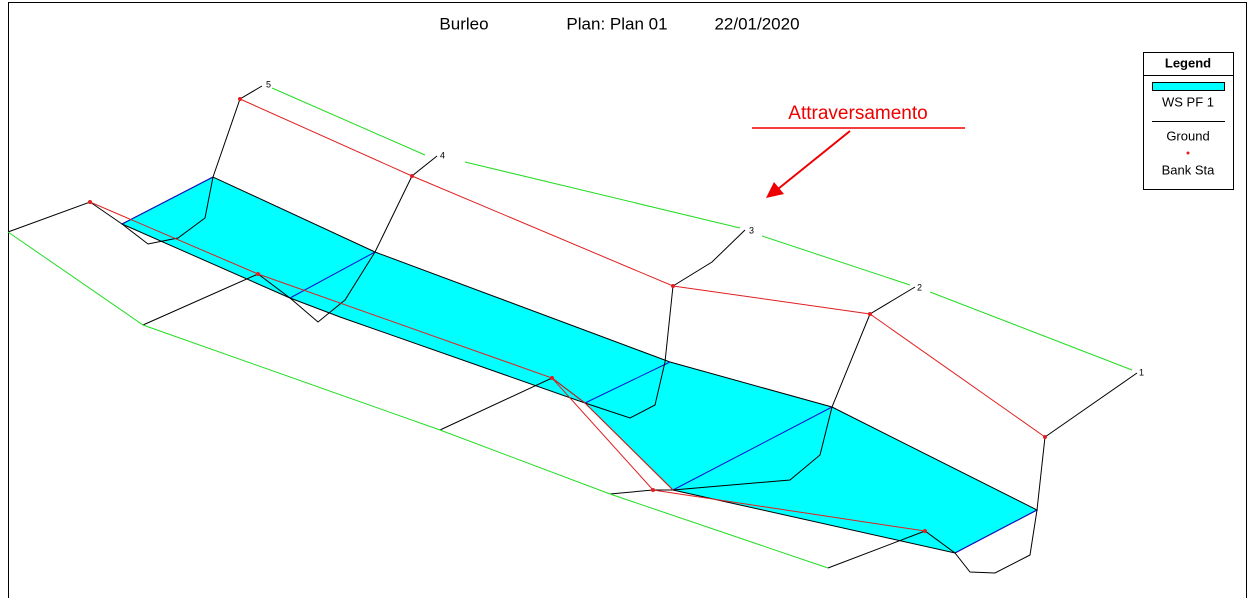  What do you see at coordinates (814, 160) in the screenshot?
I see `annotation-arrow` at bounding box center [814, 160].